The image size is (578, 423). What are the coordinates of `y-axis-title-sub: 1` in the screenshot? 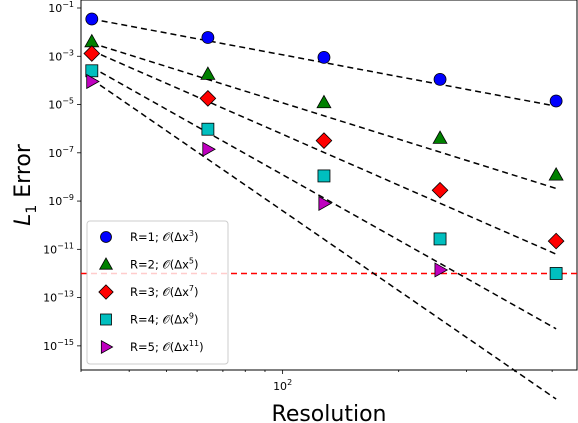 It's located at (32, 209).